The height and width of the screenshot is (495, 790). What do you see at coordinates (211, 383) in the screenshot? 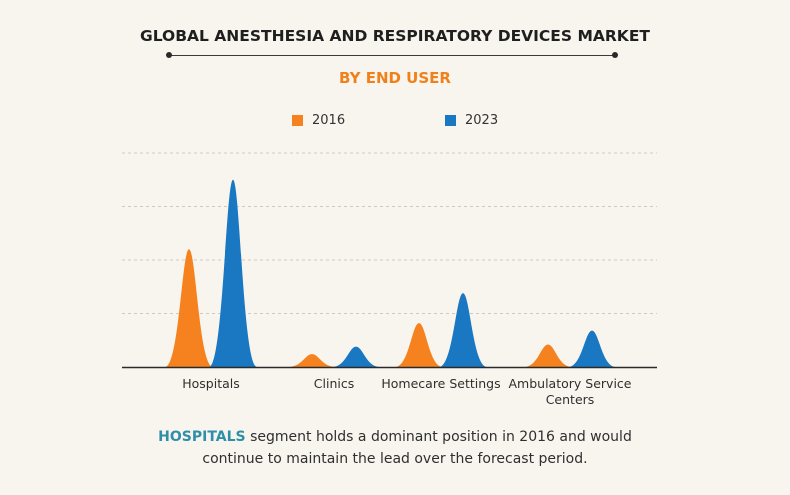
I see `x-tick-label: Hospitals` at bounding box center [211, 383].